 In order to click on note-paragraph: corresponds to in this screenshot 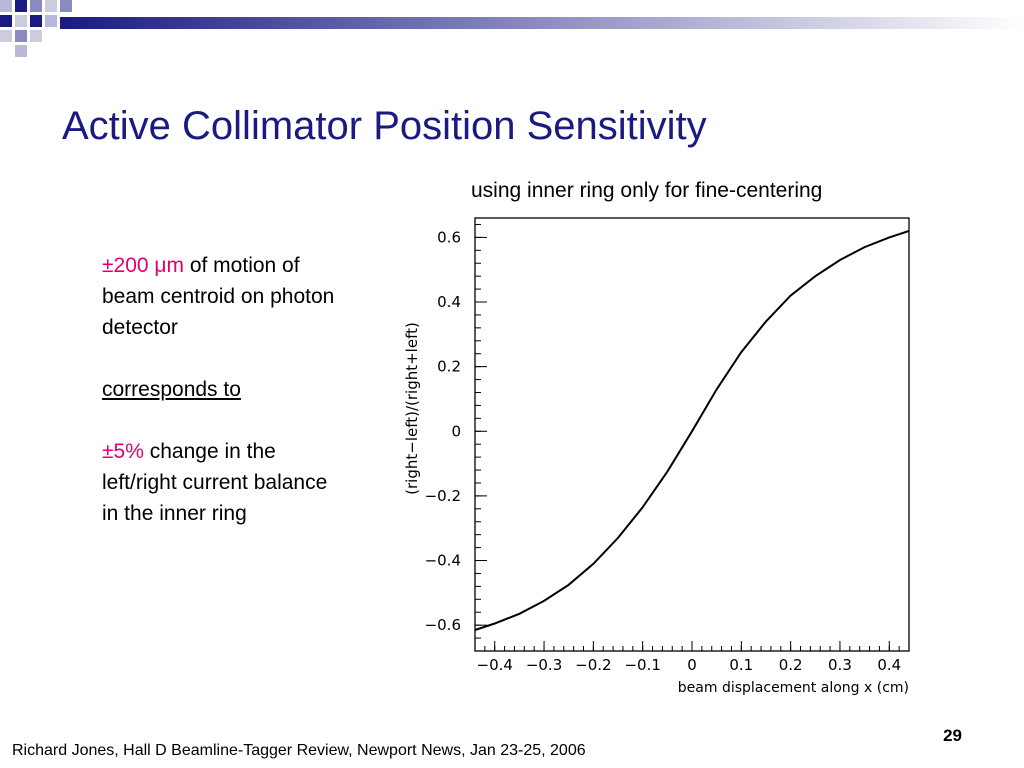, I will do `click(222, 389)`.